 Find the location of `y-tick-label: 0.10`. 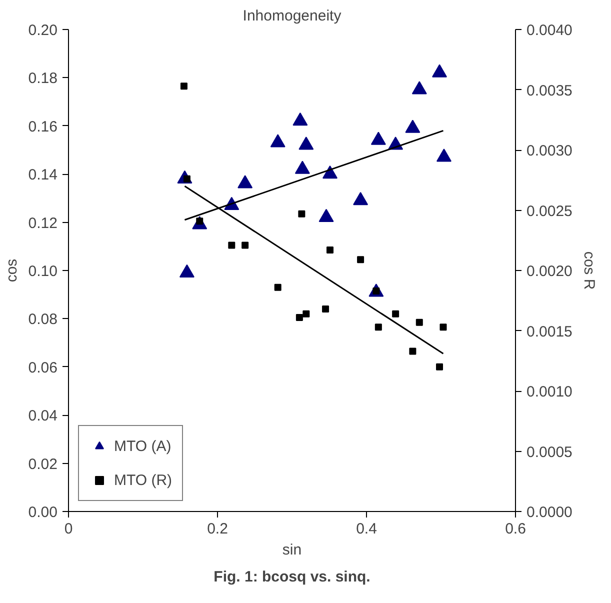

y-tick-label: 0.10 is located at coordinates (43, 271).